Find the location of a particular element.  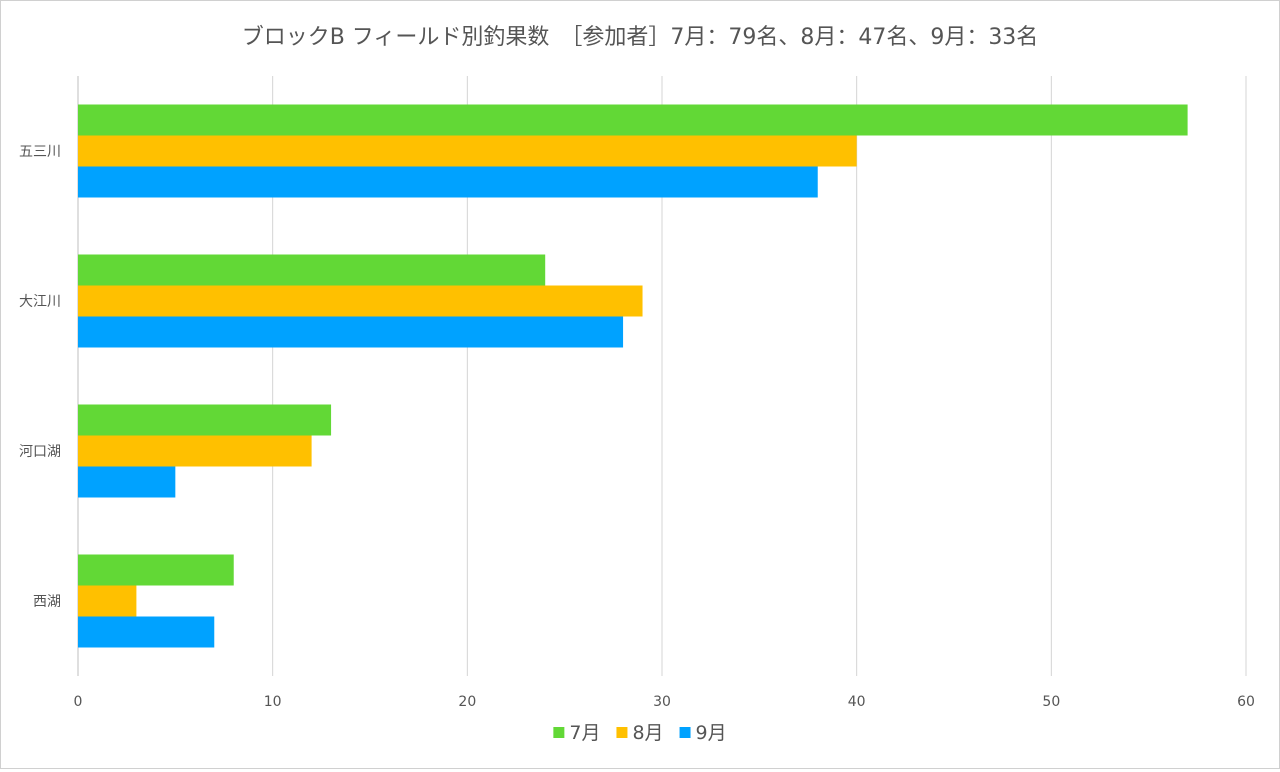

category-label: 大江川 is located at coordinates (40, 302).